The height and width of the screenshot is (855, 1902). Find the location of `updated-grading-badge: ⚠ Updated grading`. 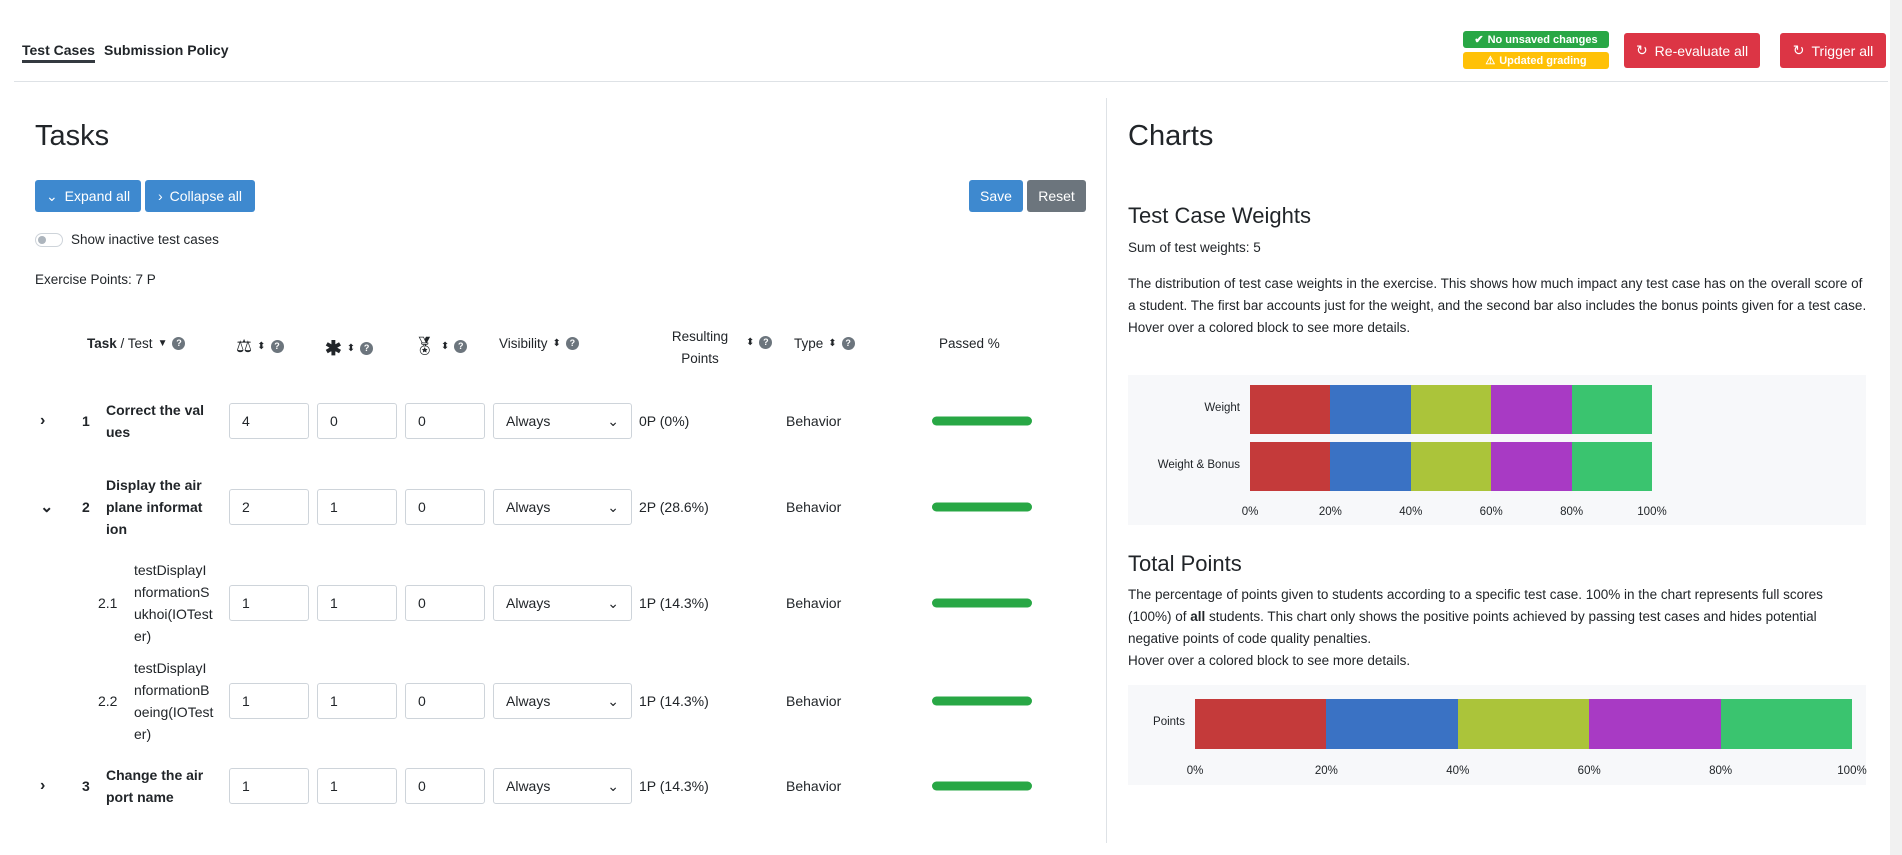

updated-grading-badge: ⚠ Updated grading is located at coordinates (1536, 60).